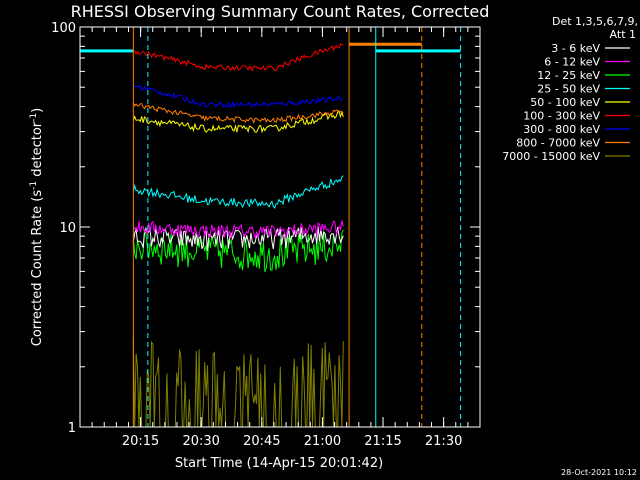 The width and height of the screenshot is (640, 480). Describe the element at coordinates (443, 441) in the screenshot. I see `x-tick-label-5: 21:30` at that location.